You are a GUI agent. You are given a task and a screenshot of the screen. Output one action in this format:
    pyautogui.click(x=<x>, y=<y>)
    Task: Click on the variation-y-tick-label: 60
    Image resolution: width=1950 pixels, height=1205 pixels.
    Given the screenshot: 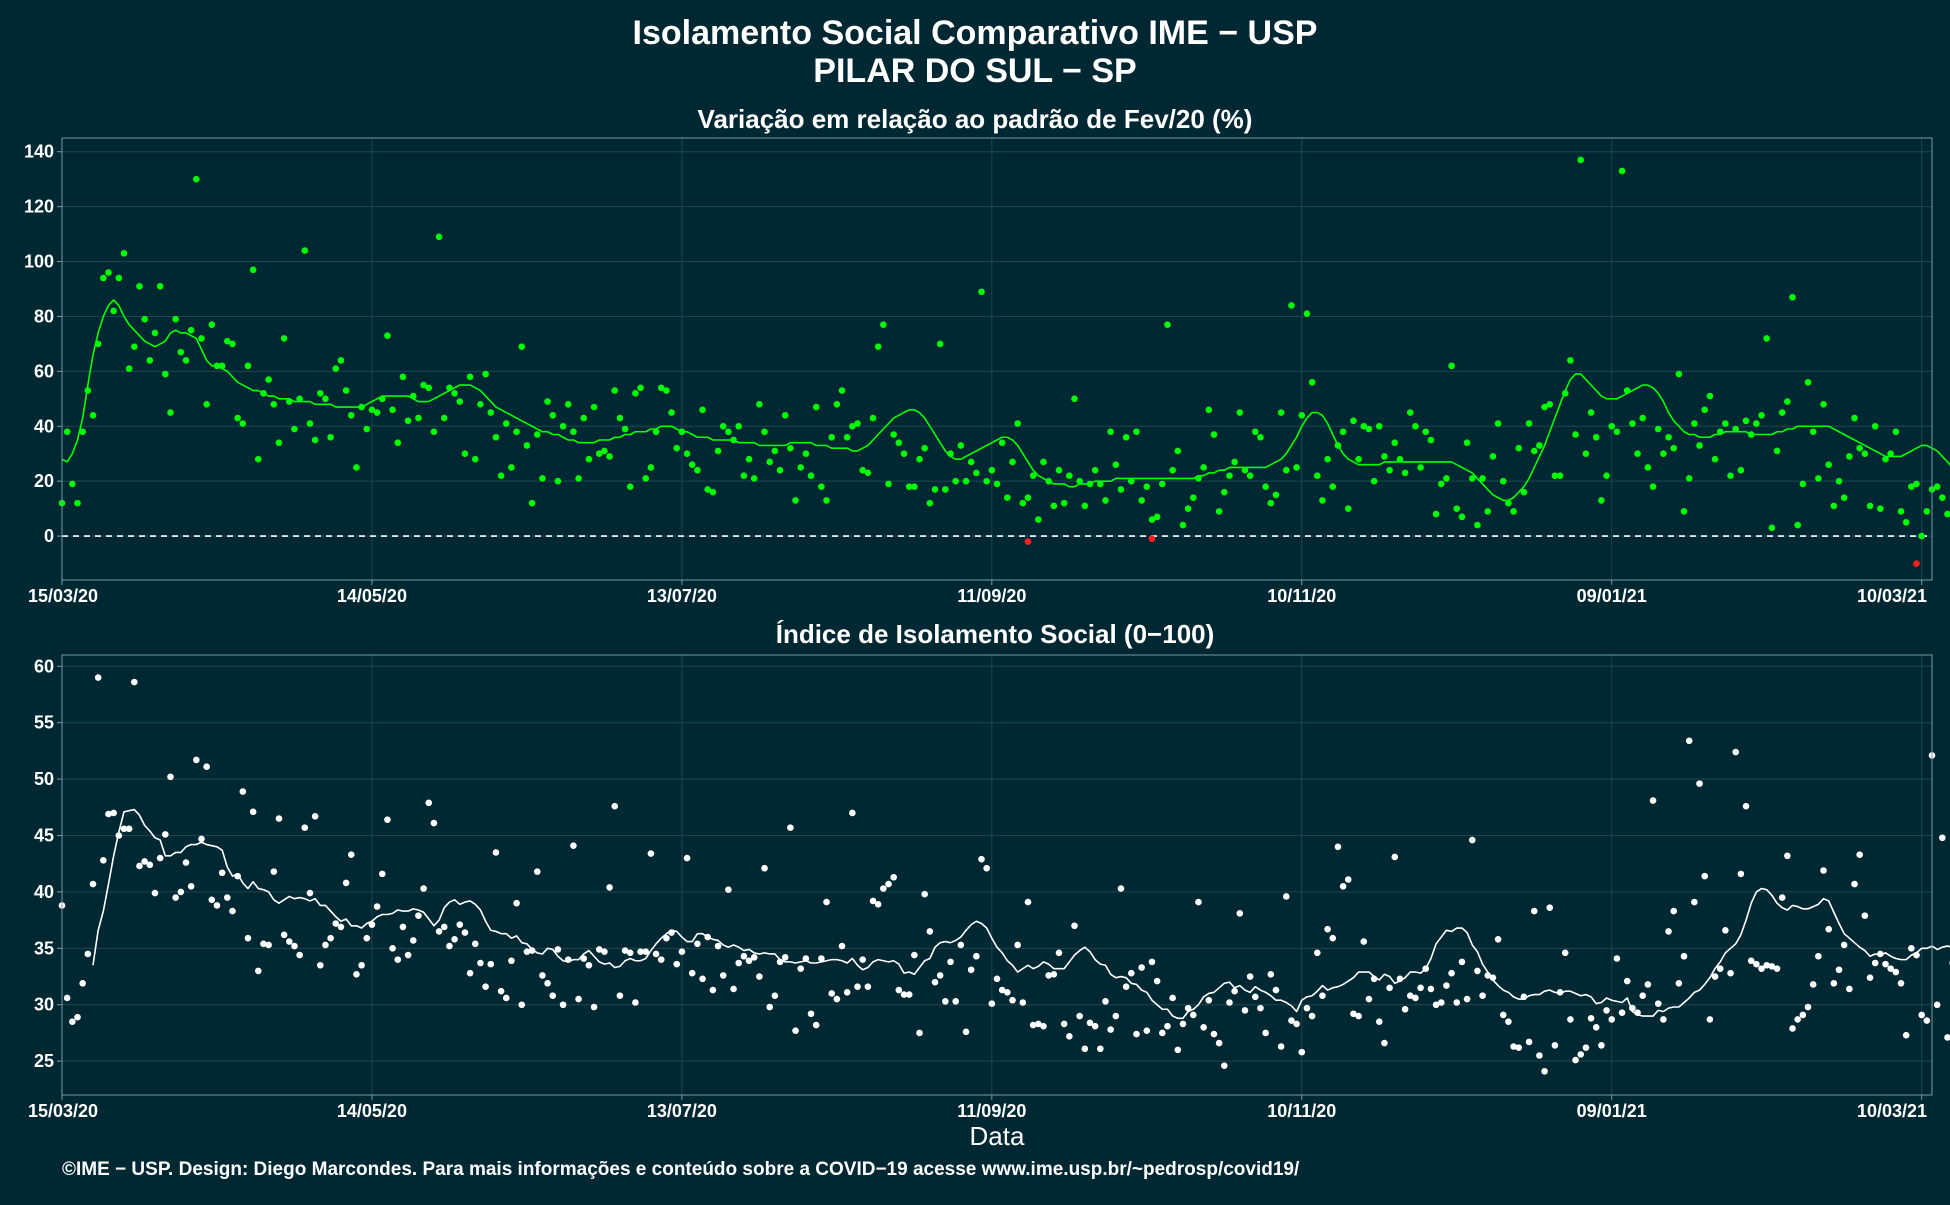 What is the action you would take?
    pyautogui.click(x=44, y=371)
    